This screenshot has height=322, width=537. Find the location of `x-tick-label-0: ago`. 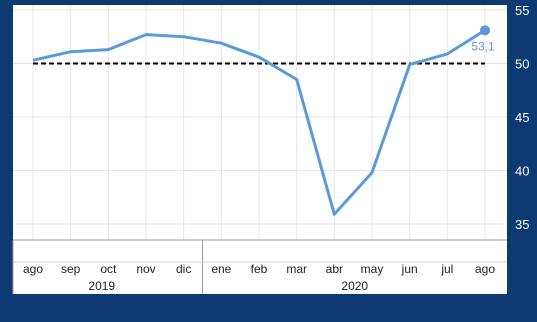

x-tick-label-0: ago is located at coordinates (33, 269).